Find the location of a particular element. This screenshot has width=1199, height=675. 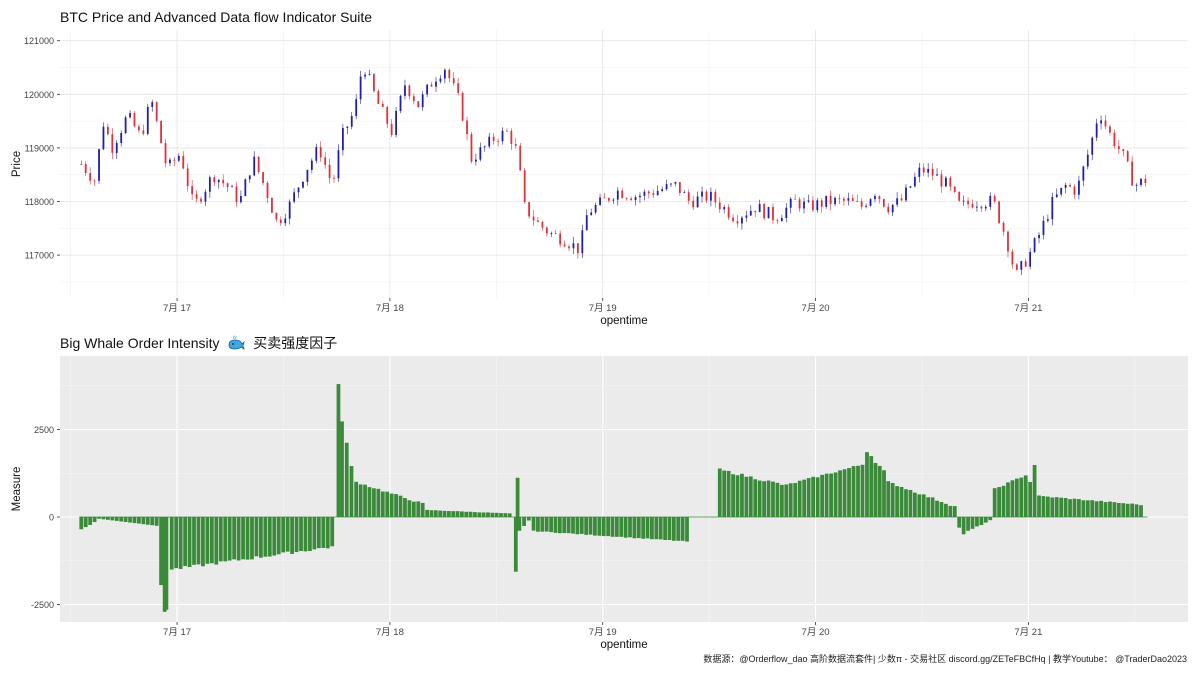

whale-ytick-label: 2500 is located at coordinates (44, 430).